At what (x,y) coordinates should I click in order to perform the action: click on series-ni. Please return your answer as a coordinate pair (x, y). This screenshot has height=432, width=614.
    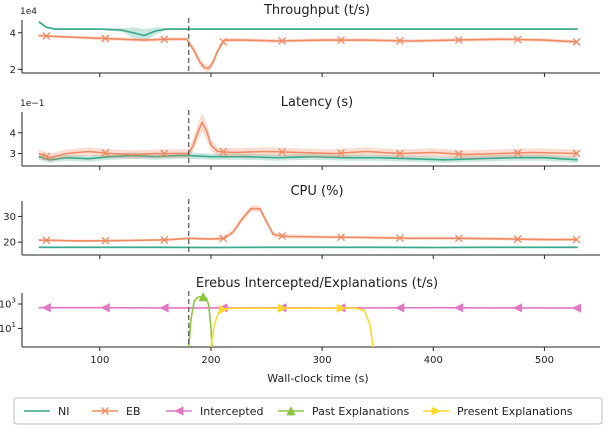
    Looking at the image, I should click on (308, 247).